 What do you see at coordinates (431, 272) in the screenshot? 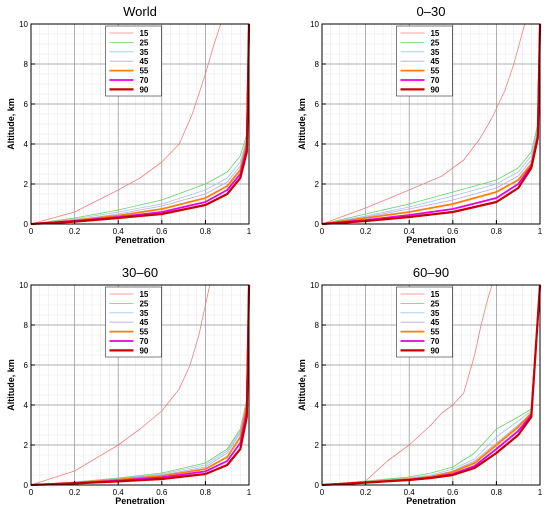
I see `chart-title: 60–90` at bounding box center [431, 272].